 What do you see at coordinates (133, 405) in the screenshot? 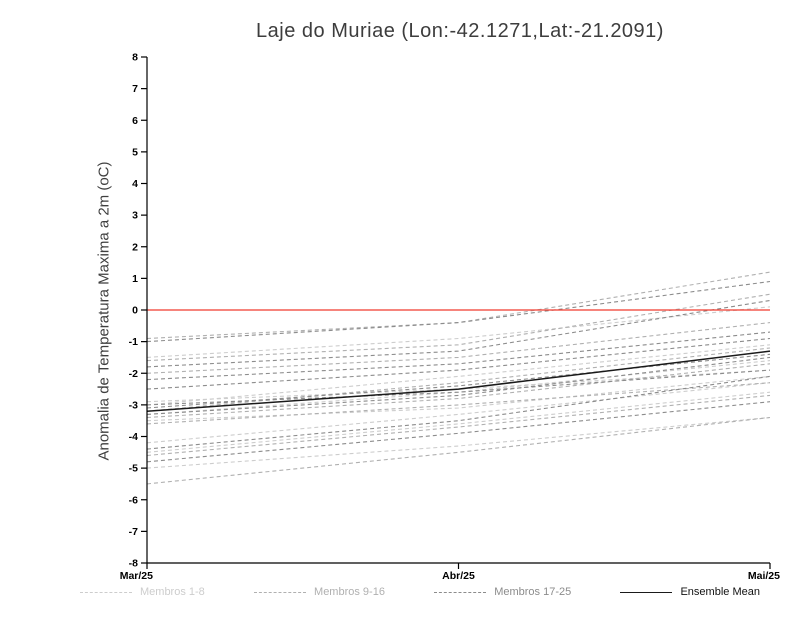
I see `svg-text: -3` at bounding box center [133, 405].